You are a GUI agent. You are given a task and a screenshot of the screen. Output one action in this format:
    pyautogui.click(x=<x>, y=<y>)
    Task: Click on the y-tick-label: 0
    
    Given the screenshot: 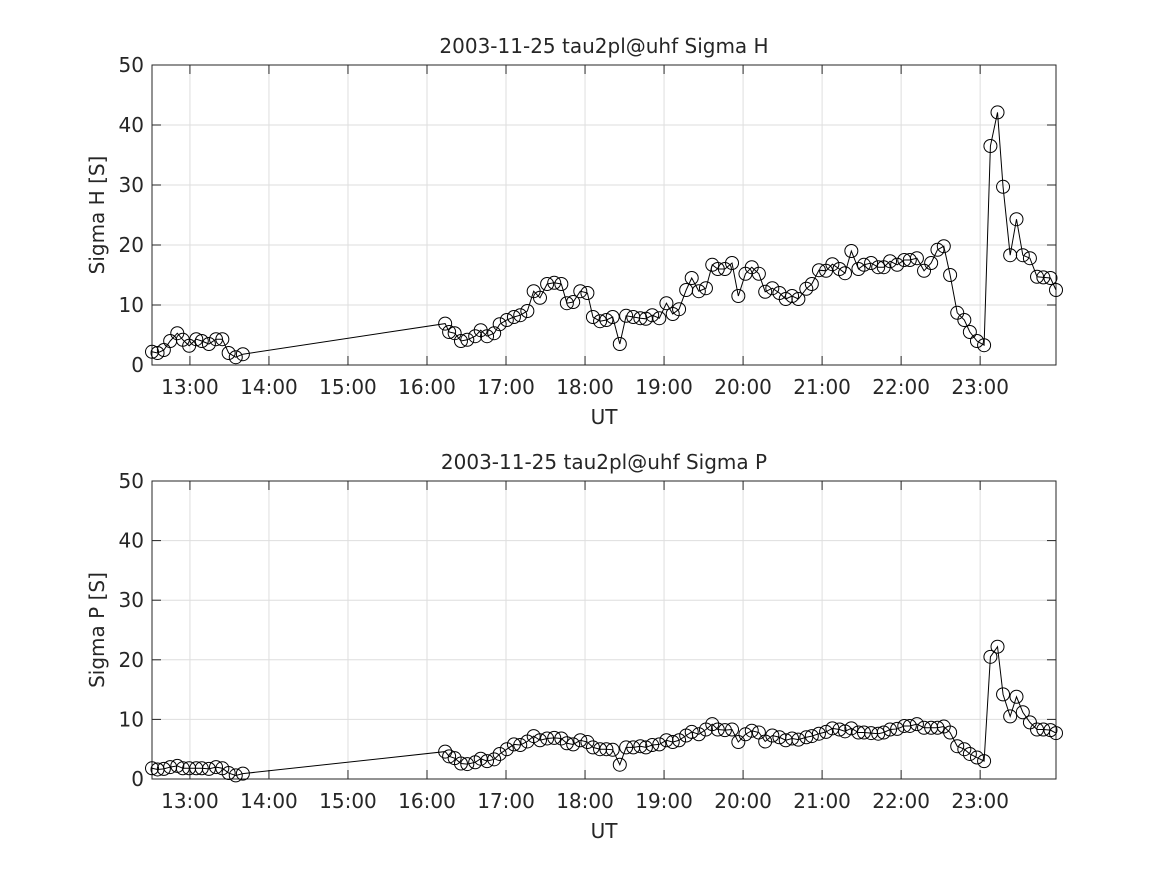 What is the action you would take?
    pyautogui.click(x=137, y=779)
    